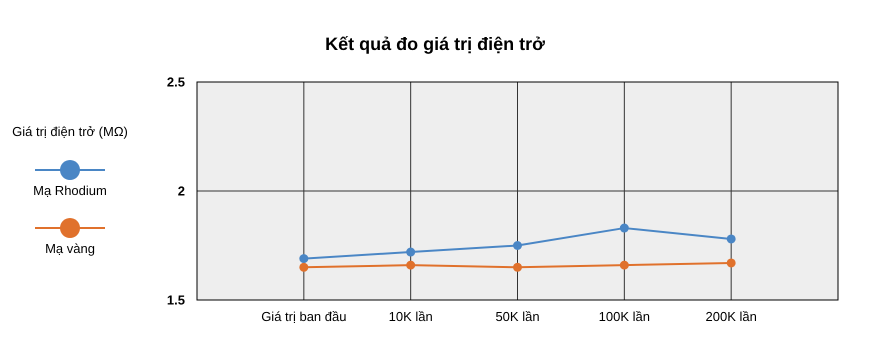  Describe the element at coordinates (175, 300) in the screenshot. I see `y-tick-label: 1.5` at that location.